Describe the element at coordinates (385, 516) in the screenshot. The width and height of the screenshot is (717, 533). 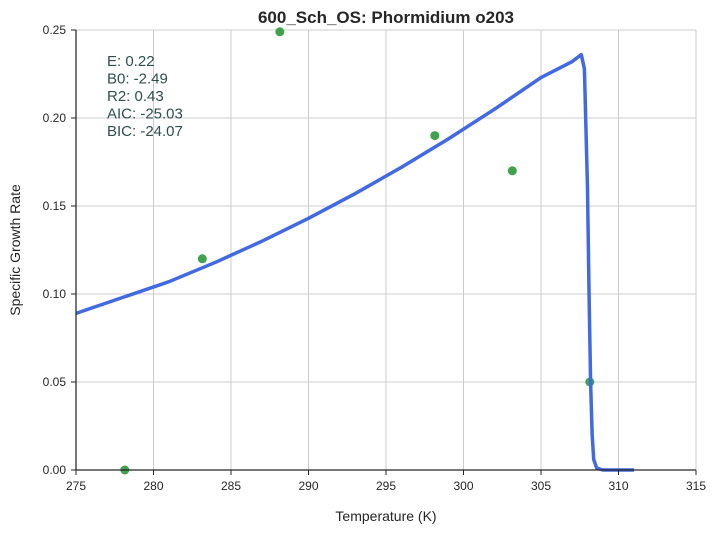
I see `x-axis-label: Temperature (K)` at that location.